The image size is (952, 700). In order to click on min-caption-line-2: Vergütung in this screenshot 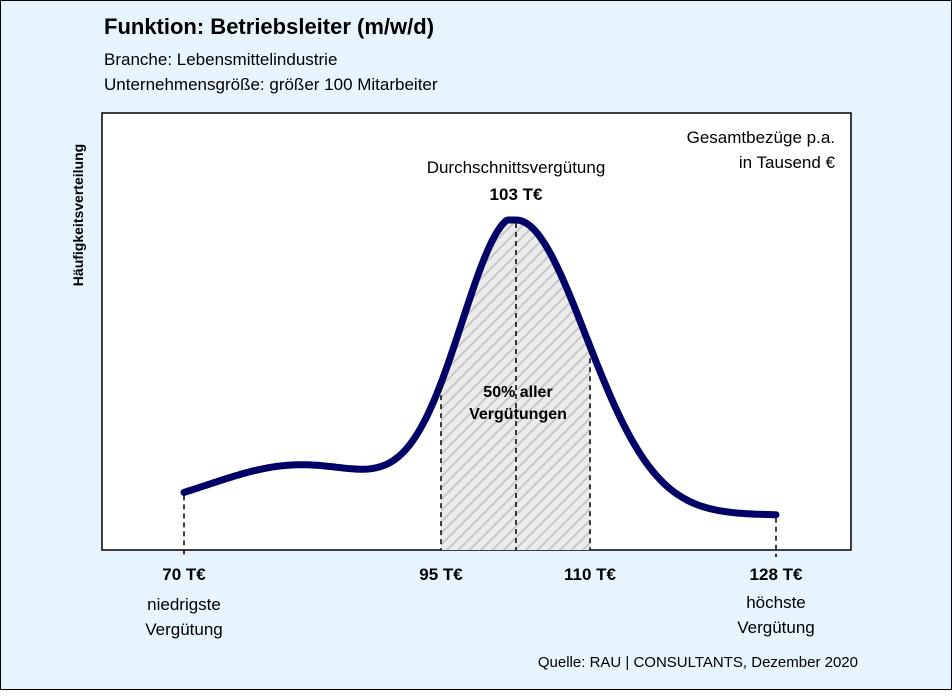, I will do `click(184, 629)`.